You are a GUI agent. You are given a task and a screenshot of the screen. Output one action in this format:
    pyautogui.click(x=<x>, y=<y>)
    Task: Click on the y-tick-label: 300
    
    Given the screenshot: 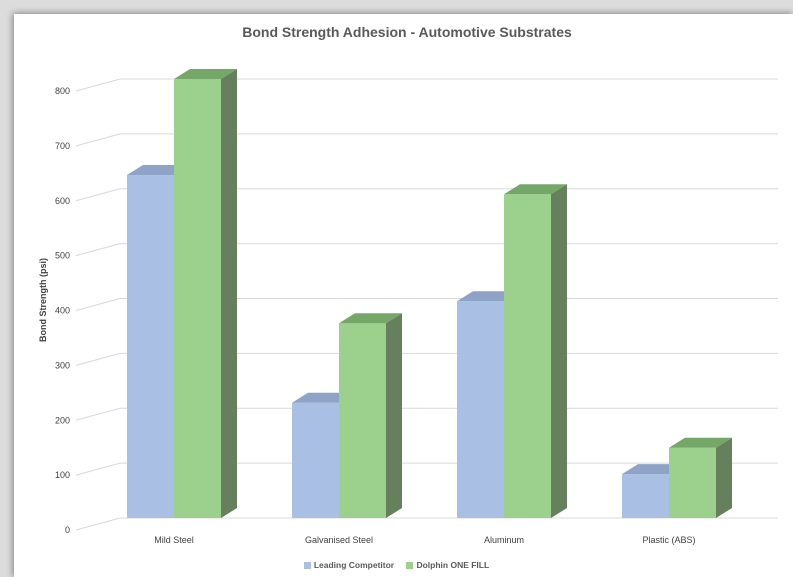 What is the action you would take?
    pyautogui.click(x=62, y=365)
    